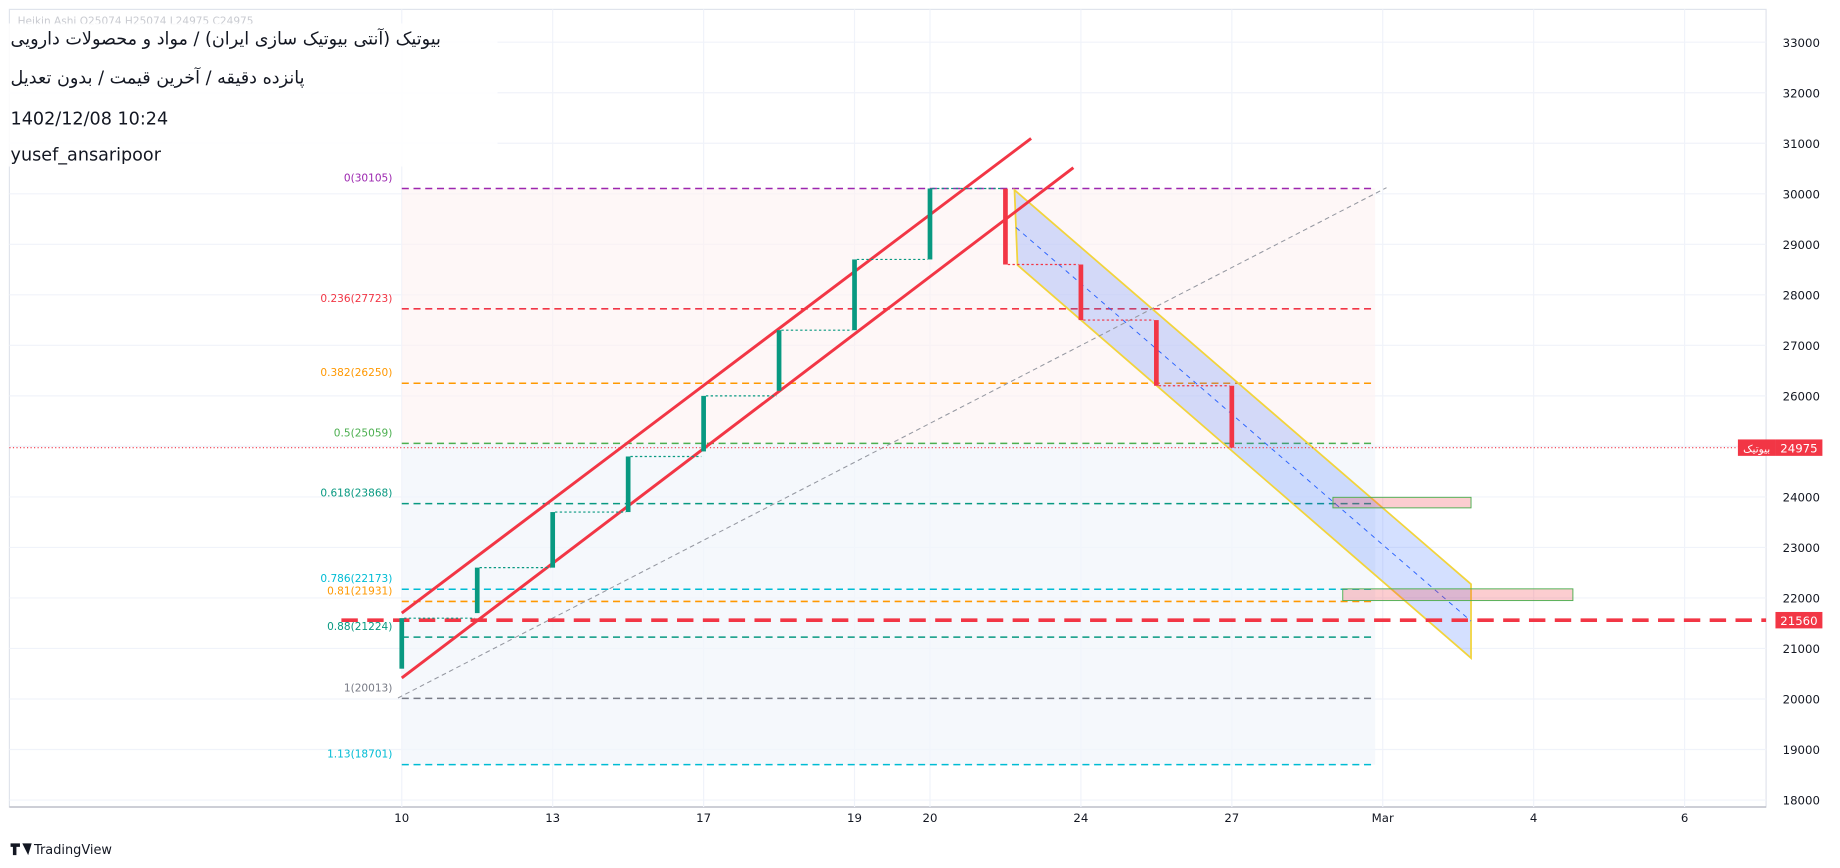 This screenshot has width=1840, height=868. I want to click on x-tick-label: 13, so click(552, 818).